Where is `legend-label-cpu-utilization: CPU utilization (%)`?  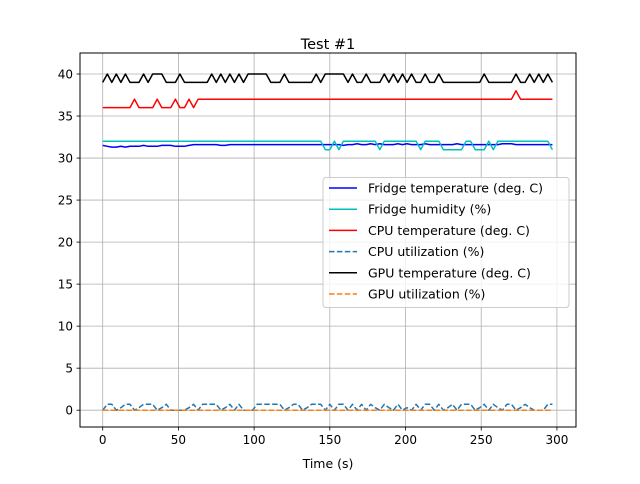 legend-label-cpu-utilization: CPU utilization (%) is located at coordinates (426, 251).